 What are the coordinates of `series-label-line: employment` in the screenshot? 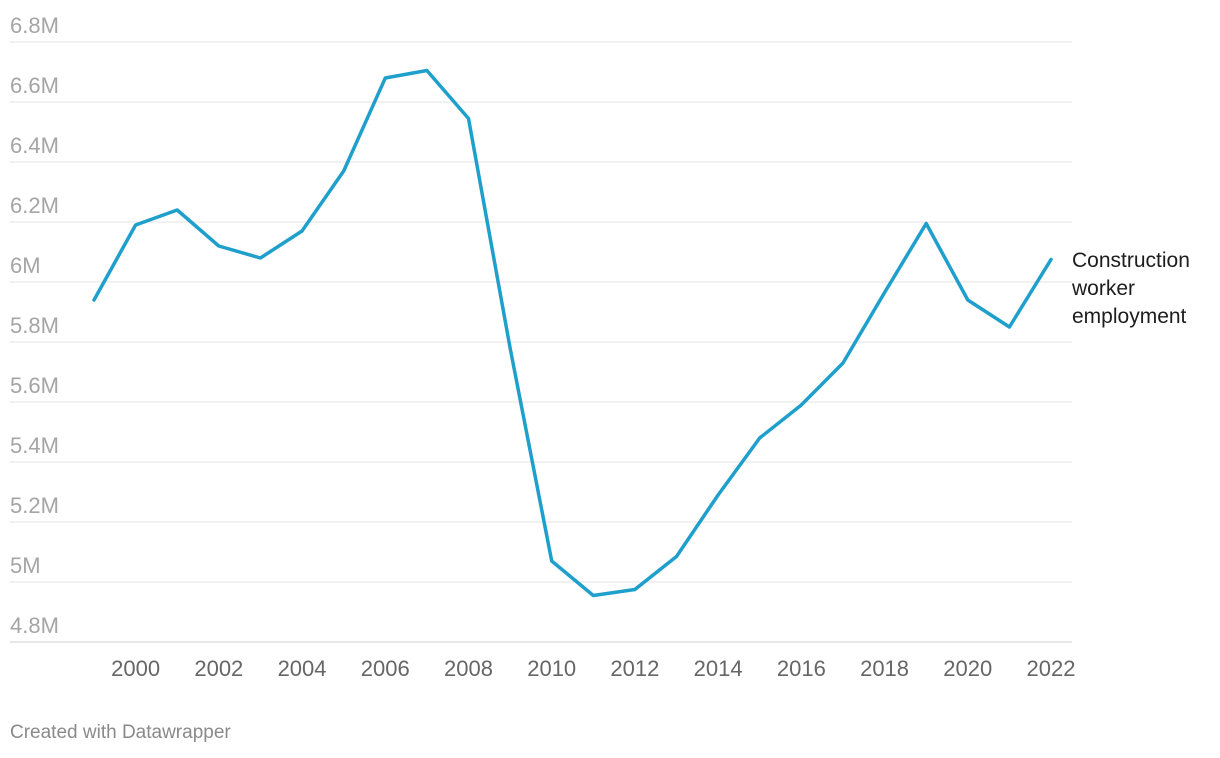 It's located at (1129, 316).